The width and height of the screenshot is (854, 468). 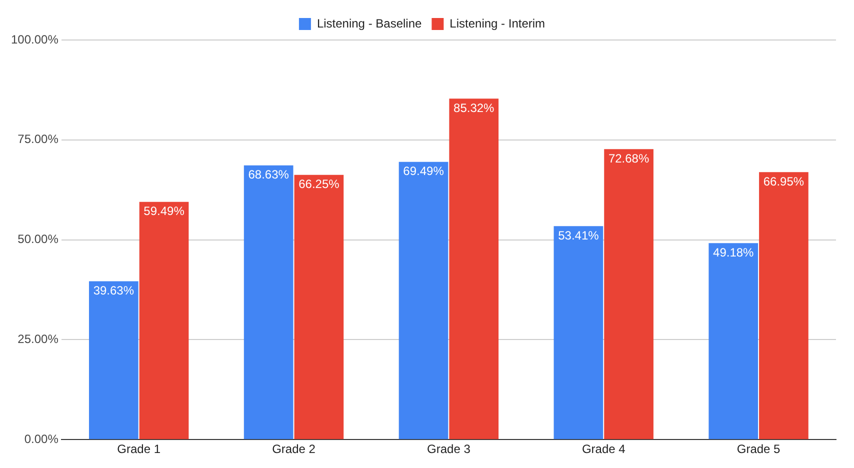 What do you see at coordinates (449, 449) in the screenshot?
I see `x-tick-label: Grade 3` at bounding box center [449, 449].